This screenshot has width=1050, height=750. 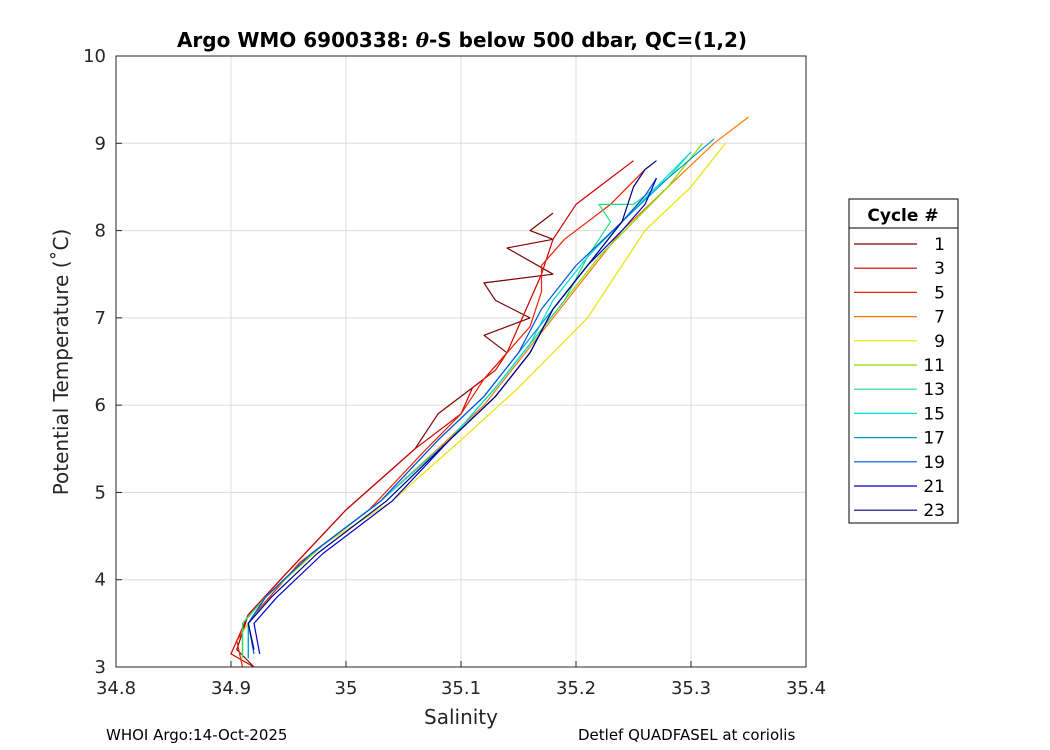 I want to click on y-tick-label: 4, so click(x=100, y=580).